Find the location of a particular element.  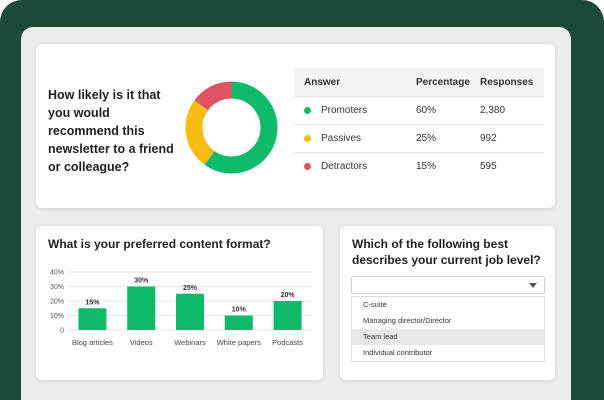

data-label: 20% is located at coordinates (288, 295).